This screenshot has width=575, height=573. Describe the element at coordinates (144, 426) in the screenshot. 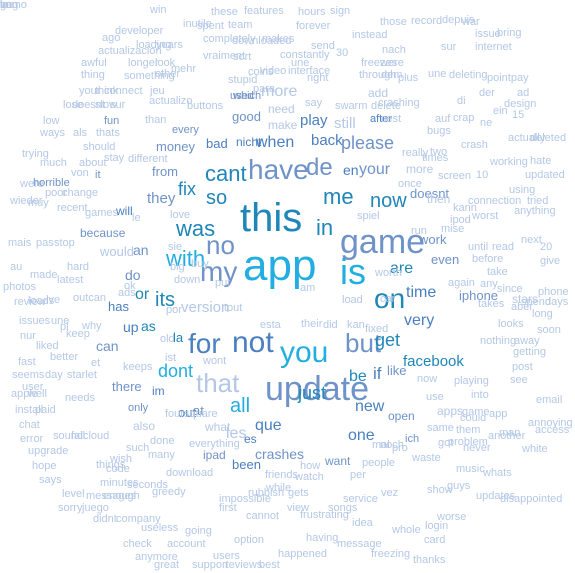

I see `word: also` at that location.